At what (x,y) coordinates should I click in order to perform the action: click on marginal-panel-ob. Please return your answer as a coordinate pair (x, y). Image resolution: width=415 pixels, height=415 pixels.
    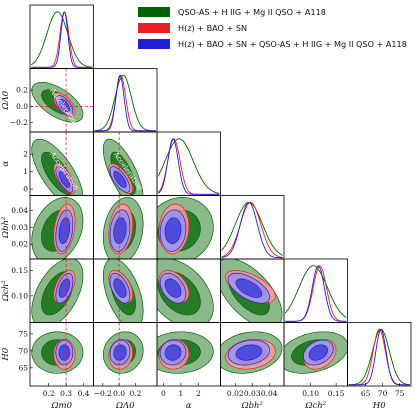
    Looking at the image, I should click on (252, 227).